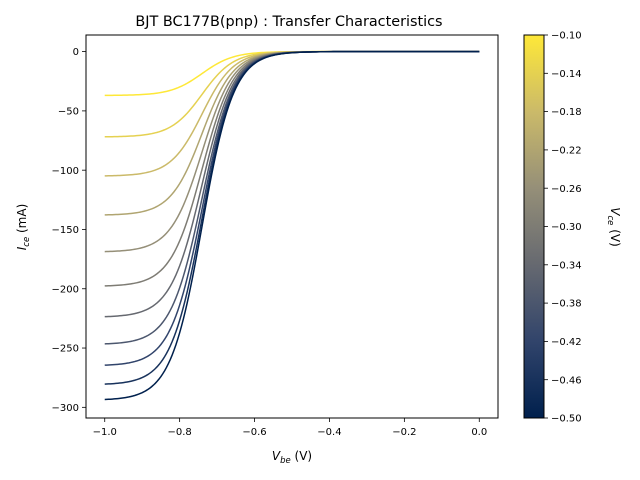 This screenshot has height=480, width=640. Describe the element at coordinates (566, 265) in the screenshot. I see `colorbar-tick-label: −0.34` at that location.